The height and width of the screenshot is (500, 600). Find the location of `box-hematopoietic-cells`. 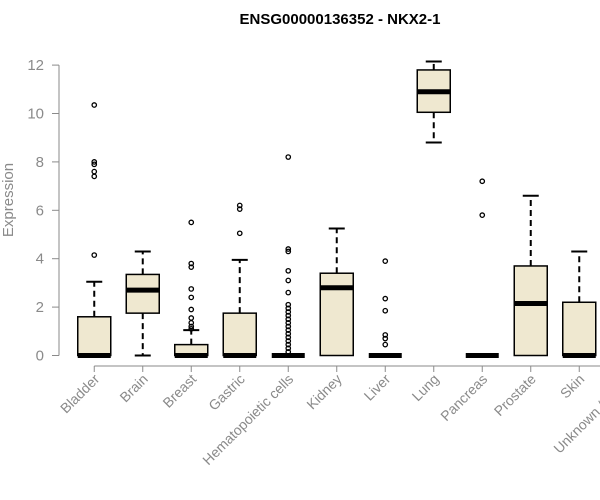

box-hematopoietic-cells is located at coordinates (288, 256).